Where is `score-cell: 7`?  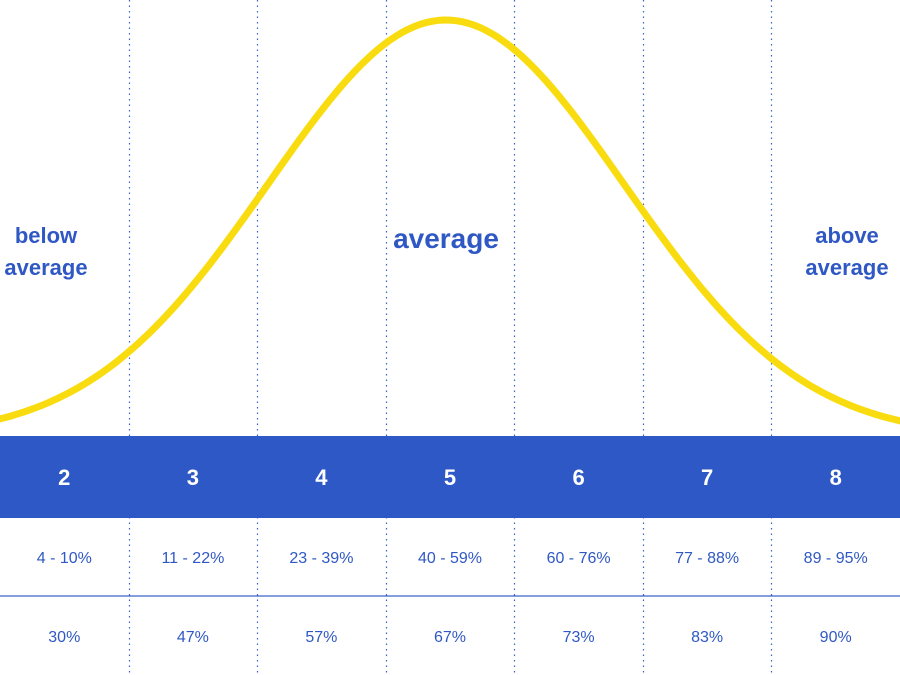 score-cell: 7 is located at coordinates (707, 477).